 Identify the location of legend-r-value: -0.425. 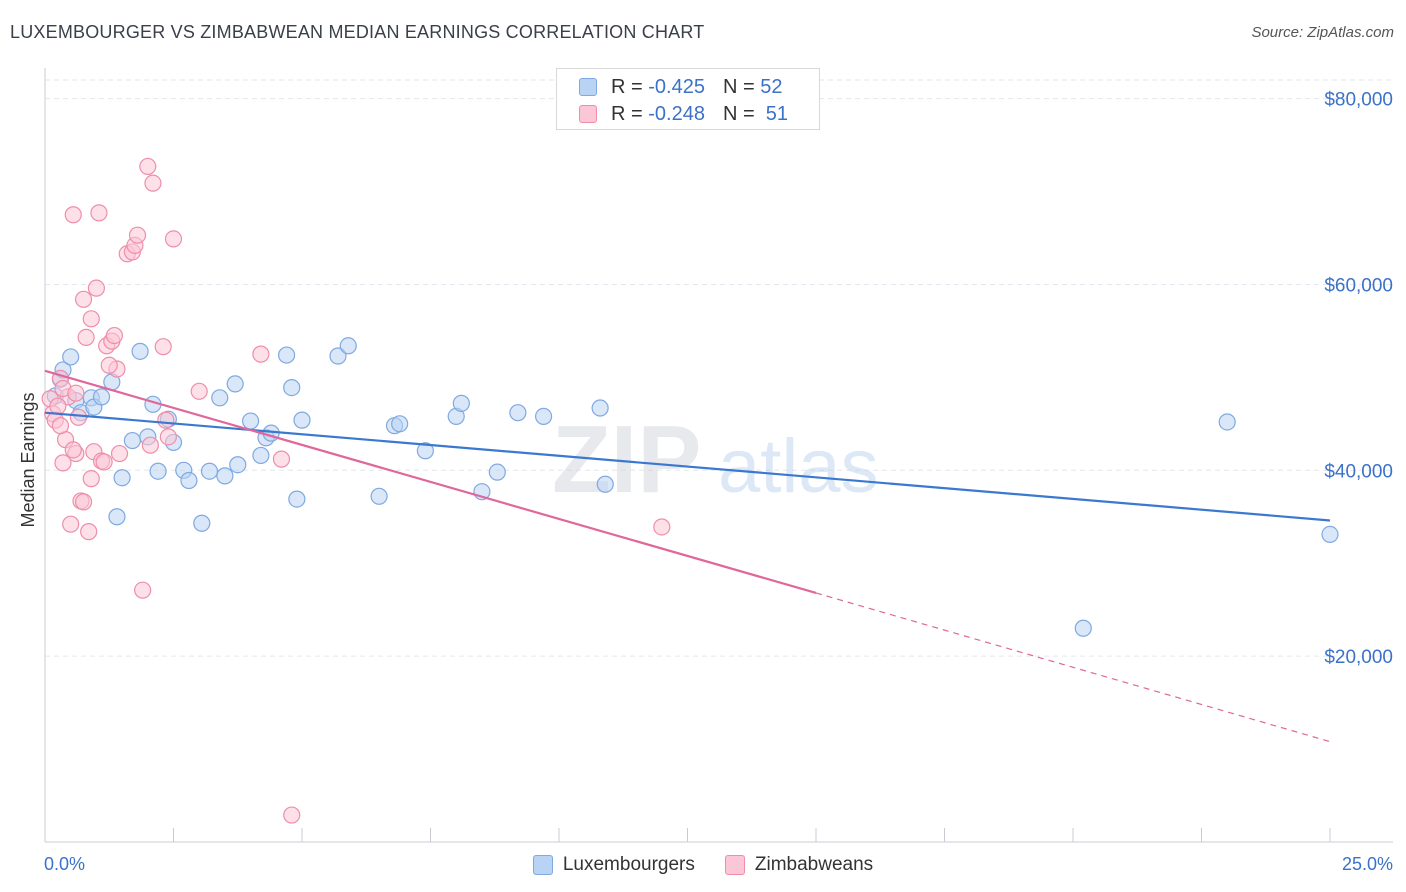
(676, 86).